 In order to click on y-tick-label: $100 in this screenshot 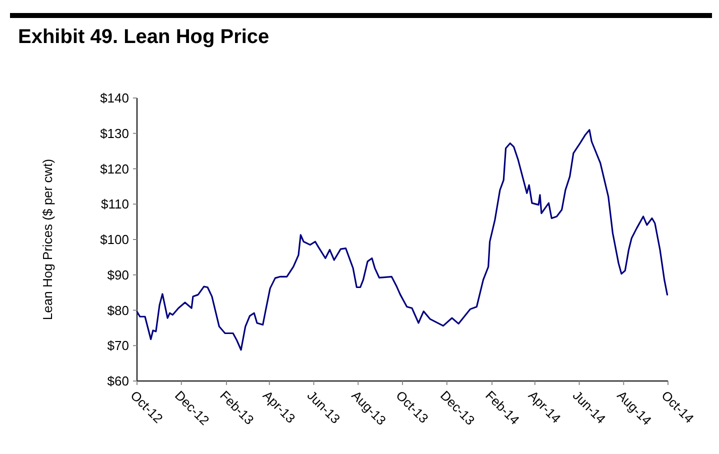, I will do `click(114, 240)`.